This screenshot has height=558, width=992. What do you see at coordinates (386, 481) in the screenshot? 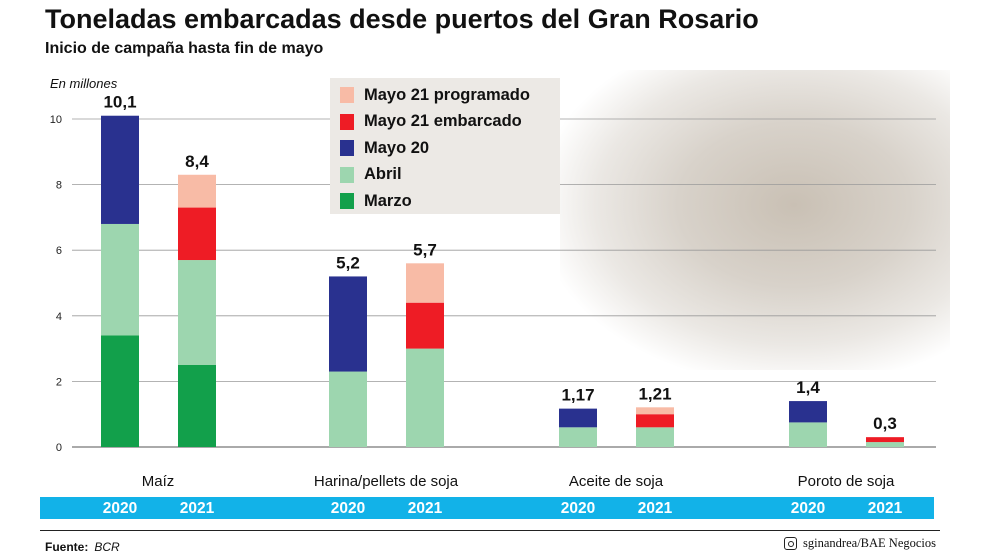
I see `x-category-label: Harina/pellets de soja` at bounding box center [386, 481].